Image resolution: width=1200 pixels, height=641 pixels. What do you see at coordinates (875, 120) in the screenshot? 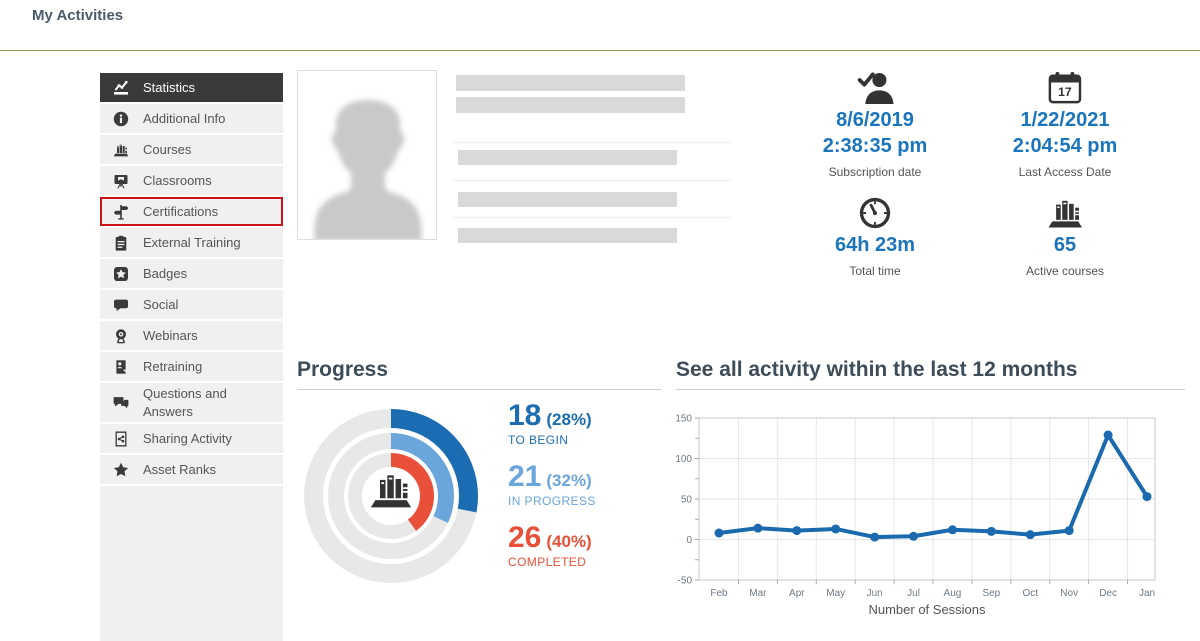
I see `stat-value: 8/6/2019` at bounding box center [875, 120].